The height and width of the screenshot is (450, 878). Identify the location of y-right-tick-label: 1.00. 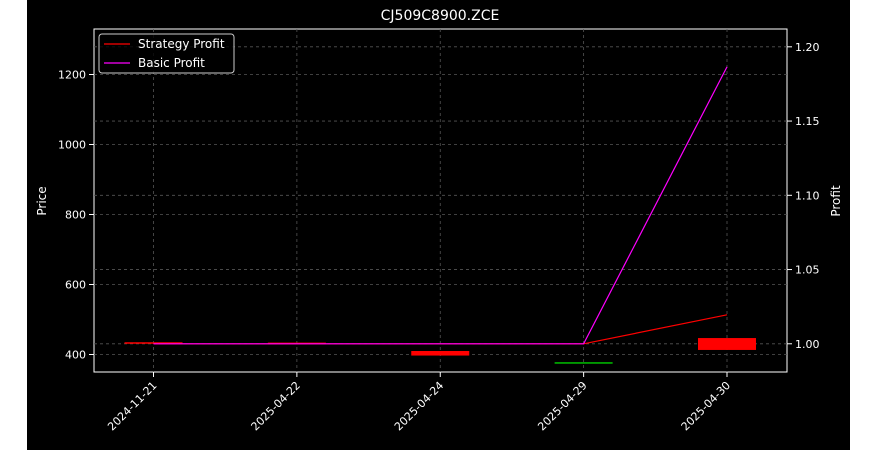
(807, 344).